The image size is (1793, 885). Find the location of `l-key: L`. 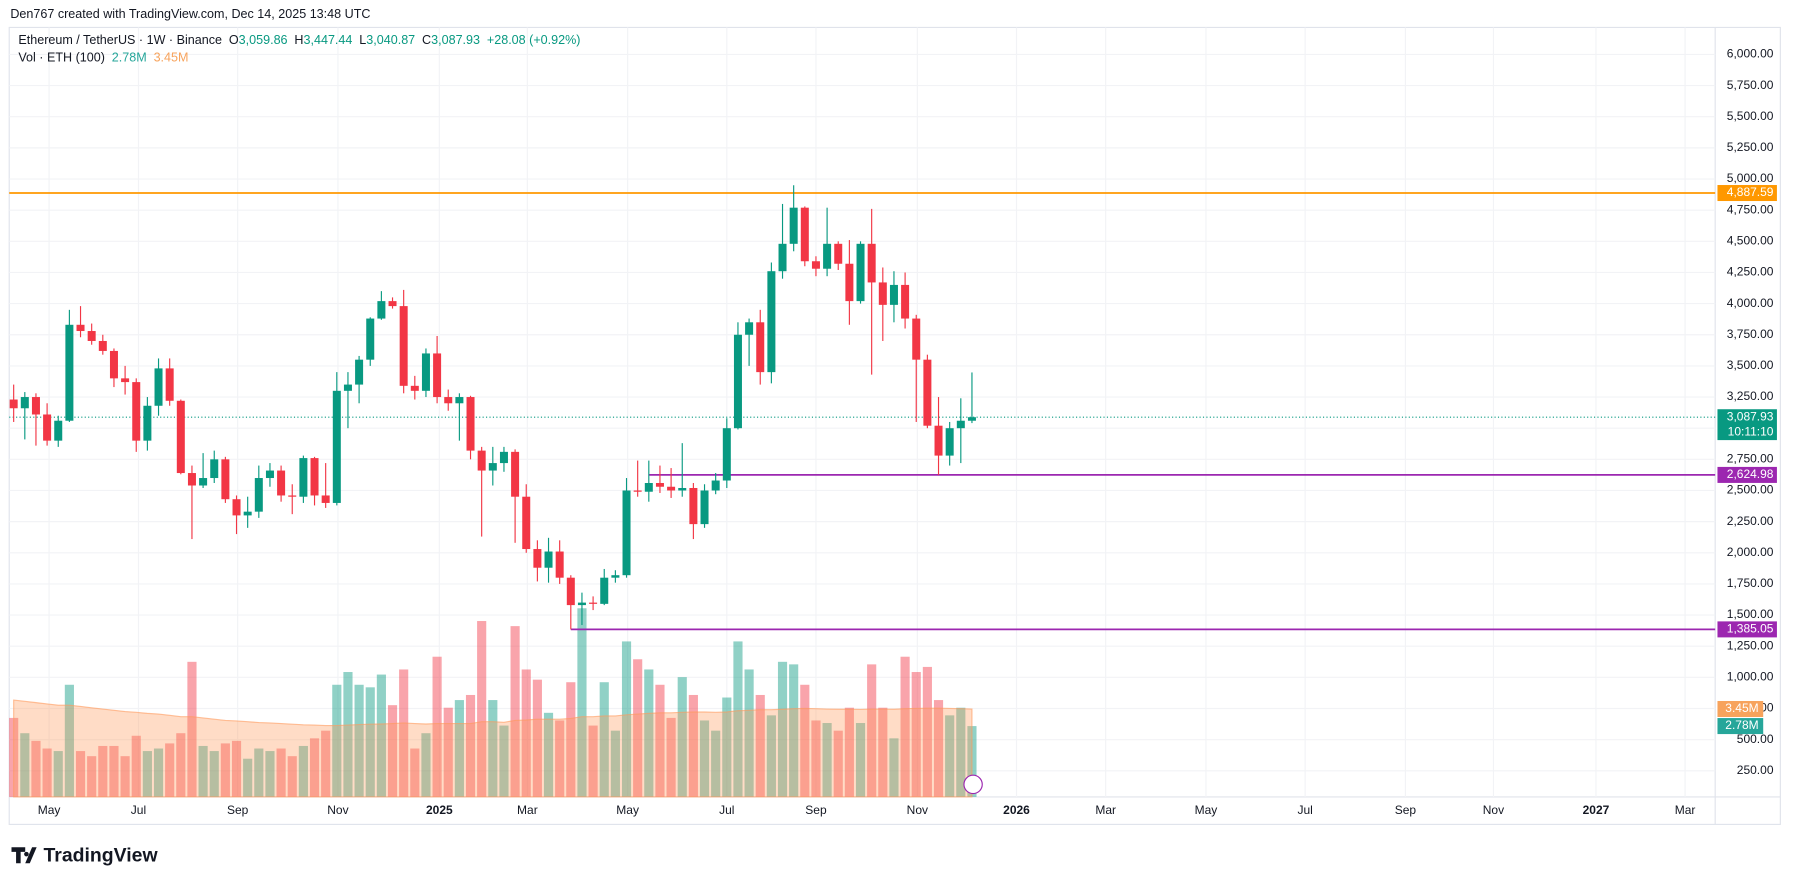

l-key: L is located at coordinates (362, 40).